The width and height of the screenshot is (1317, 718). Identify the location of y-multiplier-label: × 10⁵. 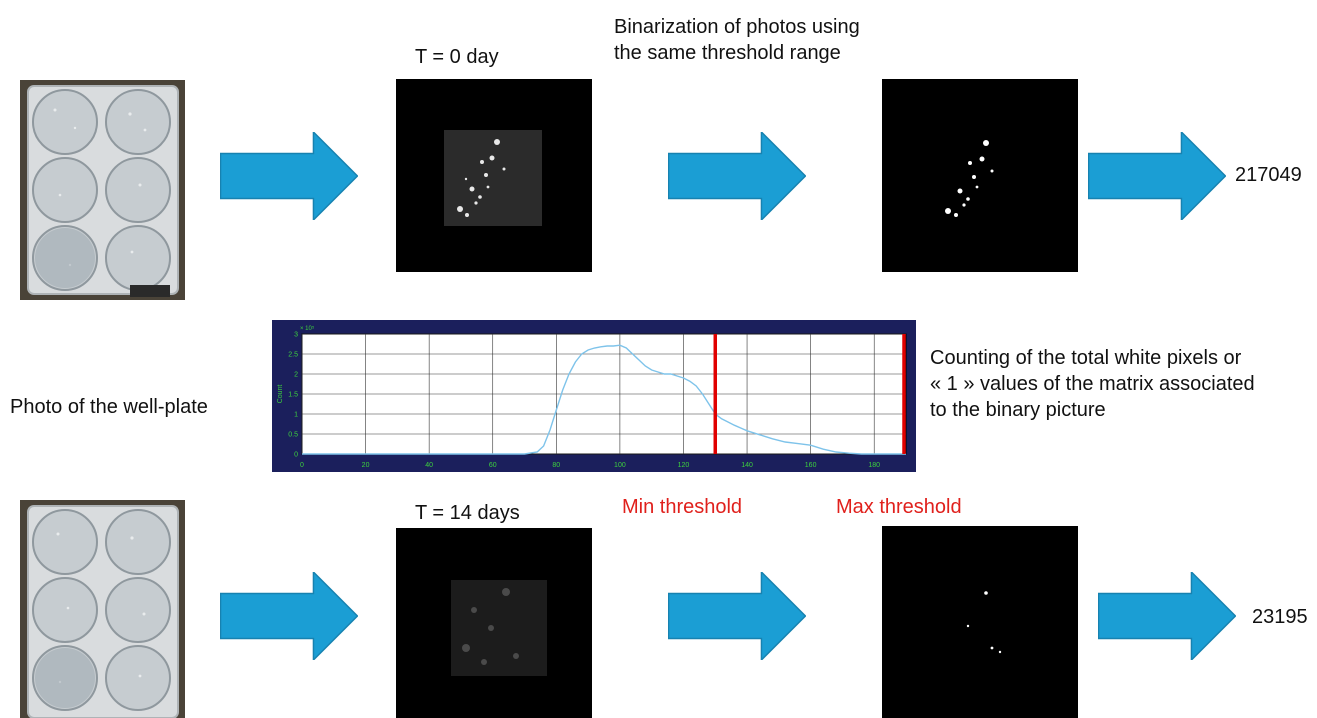
(307, 328).